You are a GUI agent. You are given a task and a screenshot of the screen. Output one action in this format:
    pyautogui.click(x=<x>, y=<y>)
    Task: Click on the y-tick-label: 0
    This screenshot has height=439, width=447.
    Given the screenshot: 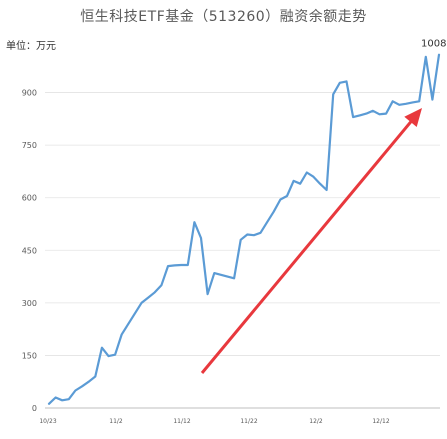 What is the action you would take?
    pyautogui.click(x=34, y=408)
    